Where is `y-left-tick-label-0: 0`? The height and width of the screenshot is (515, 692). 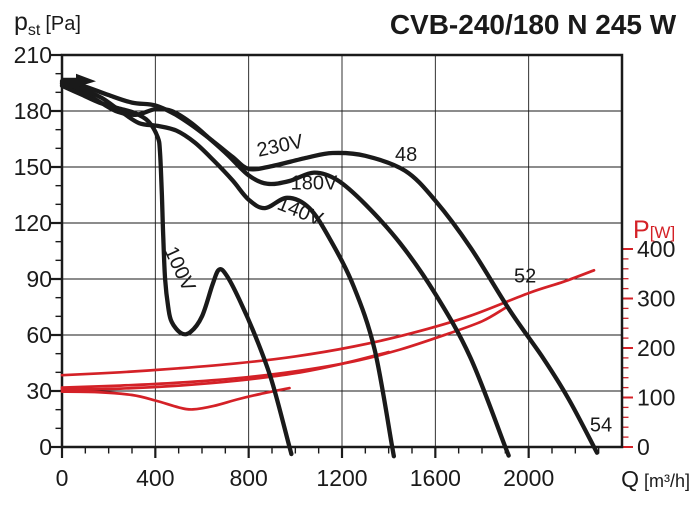
y-left-tick-label-0: 0 is located at coordinates (45, 447).